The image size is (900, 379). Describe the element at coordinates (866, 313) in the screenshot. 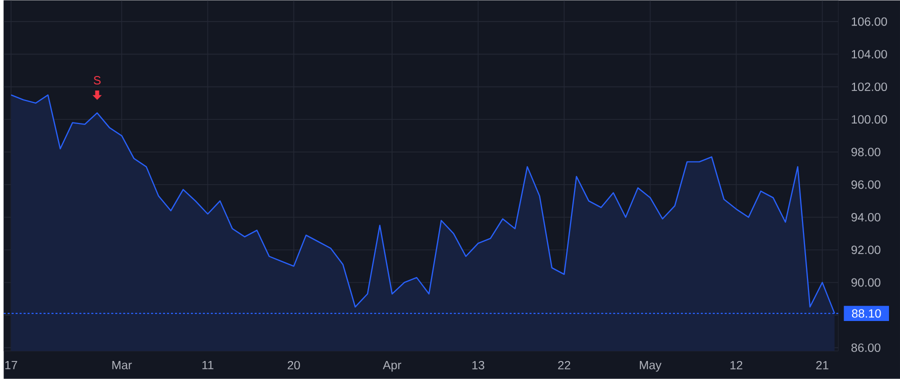

I see `ref-line-label: 88.10` at that location.